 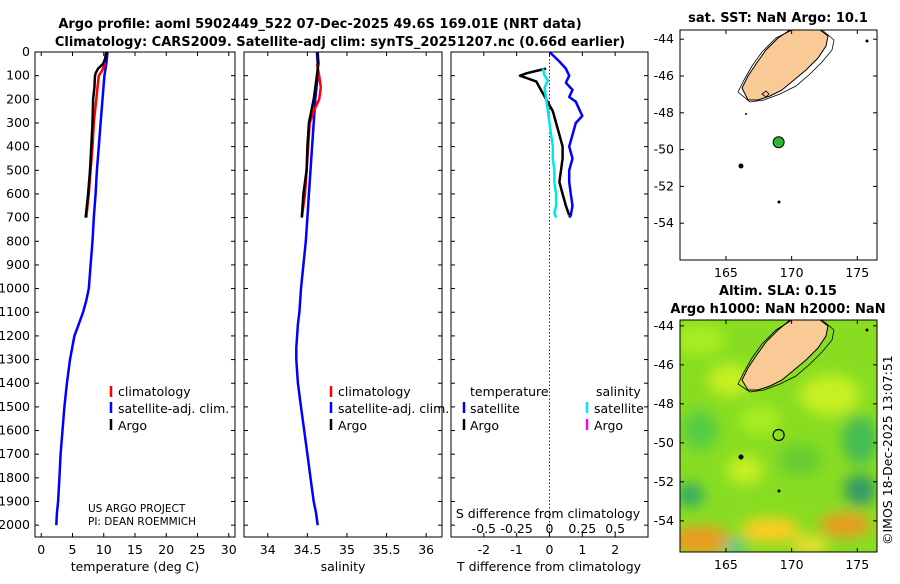 What do you see at coordinates (741, 166) in the screenshot?
I see `sst-auckland-islands` at bounding box center [741, 166].